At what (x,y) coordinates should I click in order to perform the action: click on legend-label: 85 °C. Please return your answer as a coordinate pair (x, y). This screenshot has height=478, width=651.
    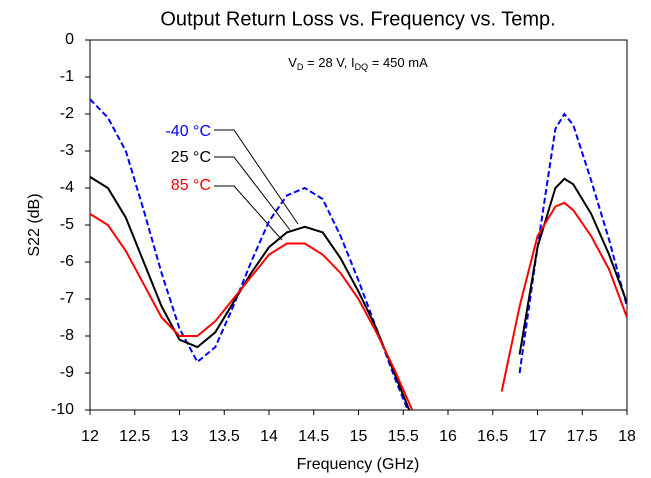
    Looking at the image, I should click on (191, 185).